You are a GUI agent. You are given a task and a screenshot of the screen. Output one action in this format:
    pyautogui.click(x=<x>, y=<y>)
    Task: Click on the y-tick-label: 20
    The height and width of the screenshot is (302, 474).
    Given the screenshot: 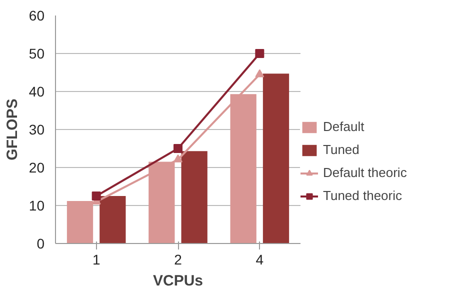 What is the action you would take?
    pyautogui.click(x=36, y=168)
    